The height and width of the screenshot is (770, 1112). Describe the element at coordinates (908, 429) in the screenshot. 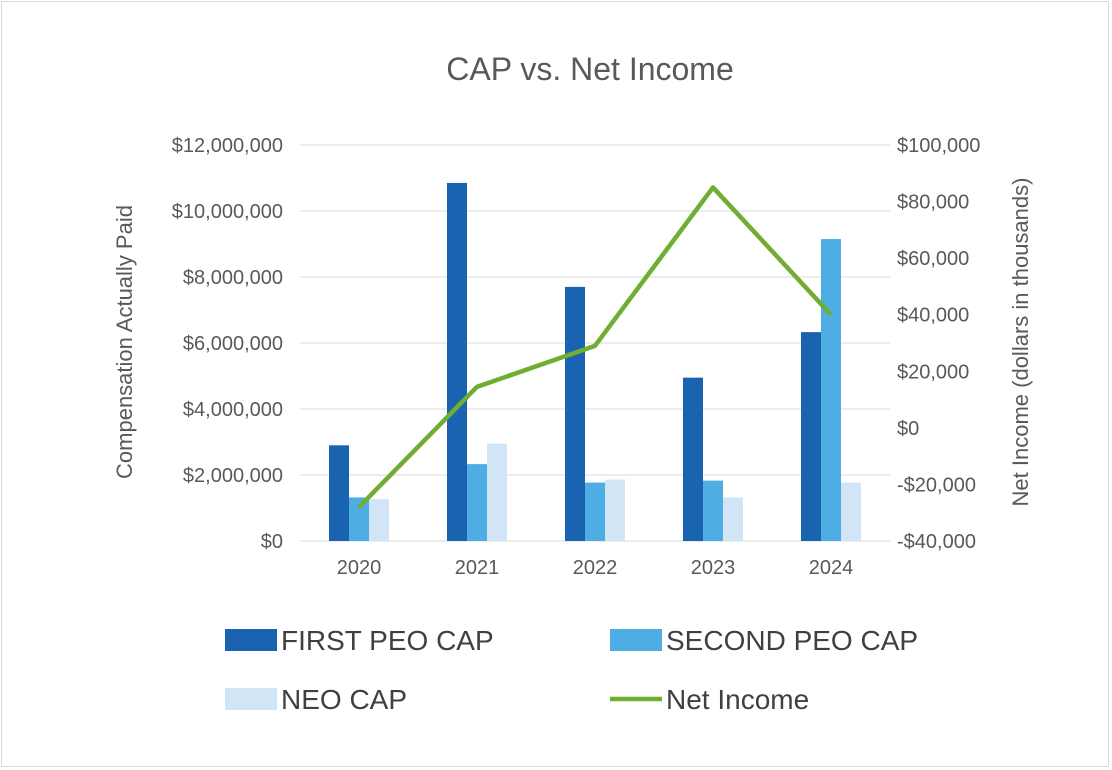

I see `y2-tick-label: $0` at that location.